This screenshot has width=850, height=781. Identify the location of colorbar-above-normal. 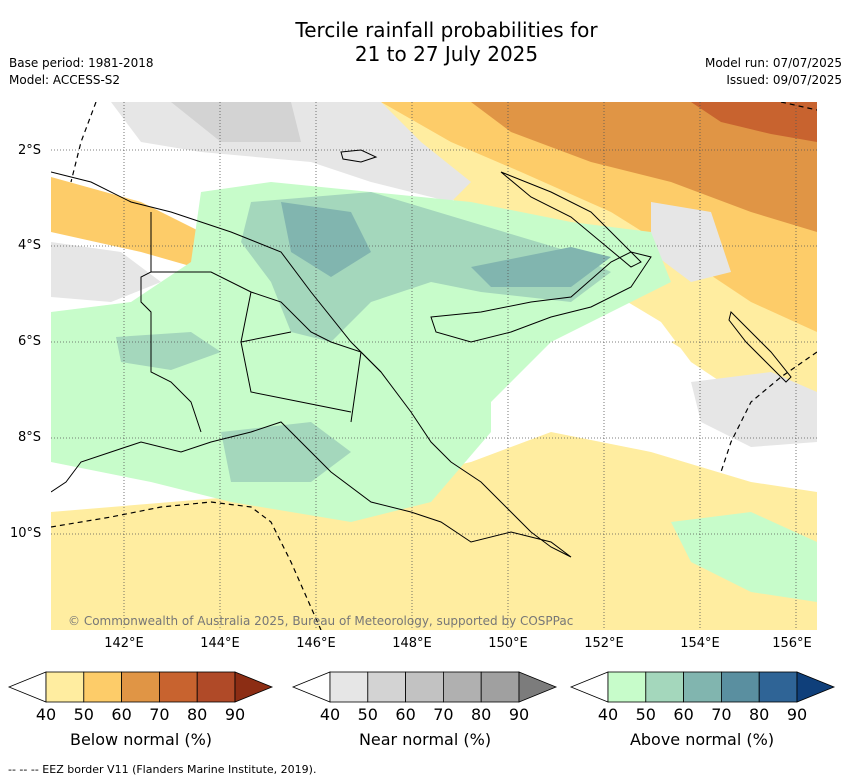
(702, 687).